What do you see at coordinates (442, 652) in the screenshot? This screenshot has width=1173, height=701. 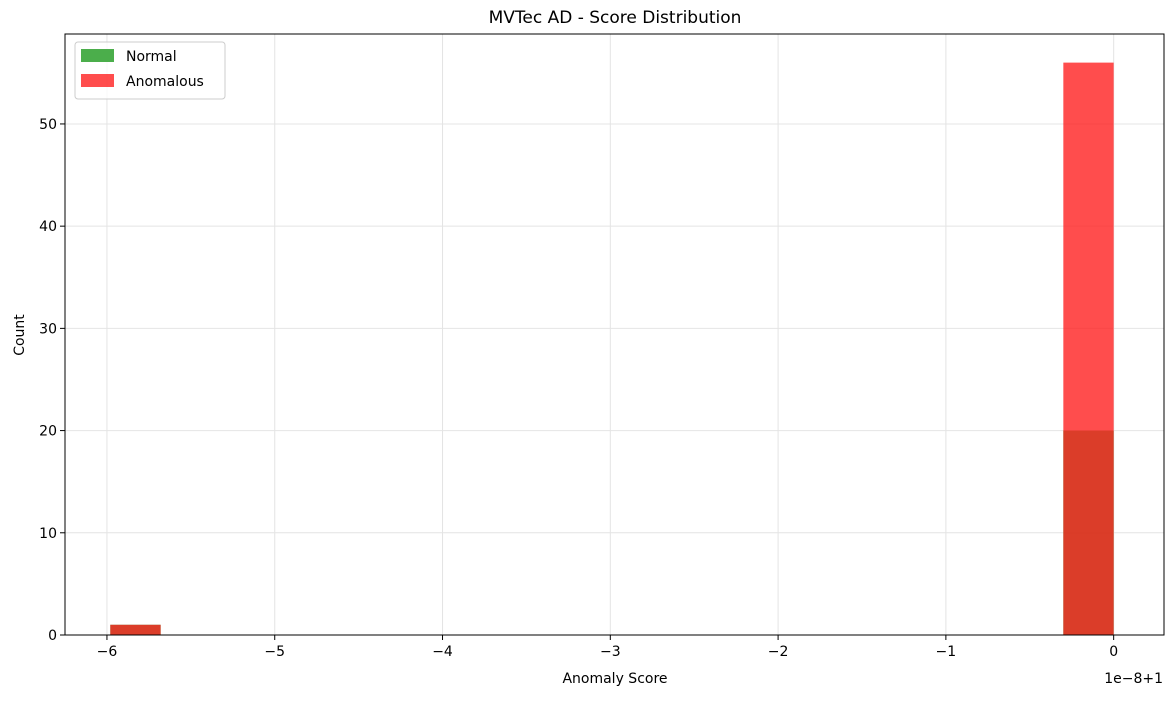 I see `x-tick-label: −4` at bounding box center [442, 652].